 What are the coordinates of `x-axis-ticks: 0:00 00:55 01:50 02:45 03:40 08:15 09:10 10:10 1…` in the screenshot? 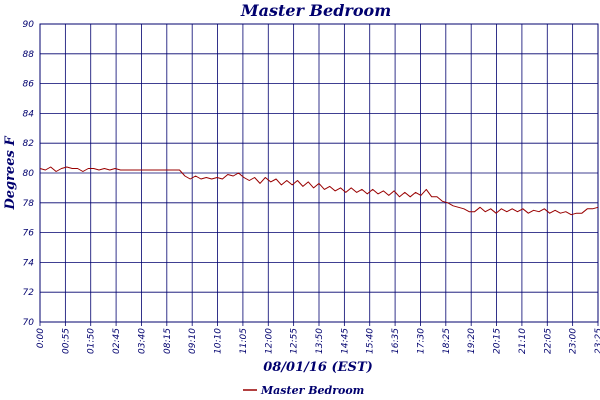 It's located at (318, 341).